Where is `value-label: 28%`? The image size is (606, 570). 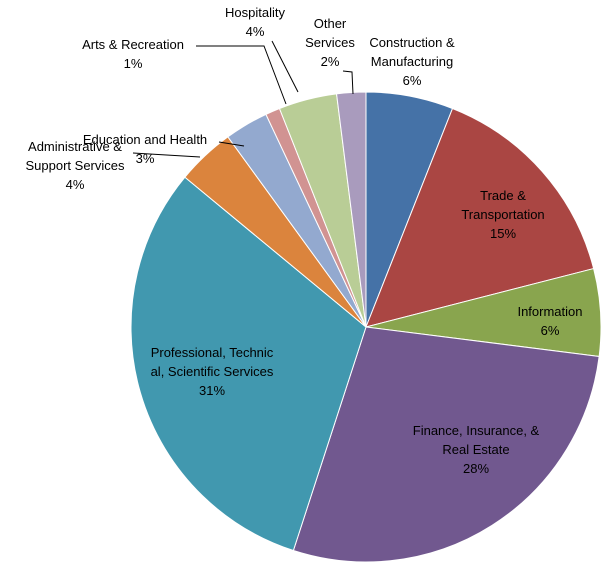 value-label: 28% is located at coordinates (476, 468).